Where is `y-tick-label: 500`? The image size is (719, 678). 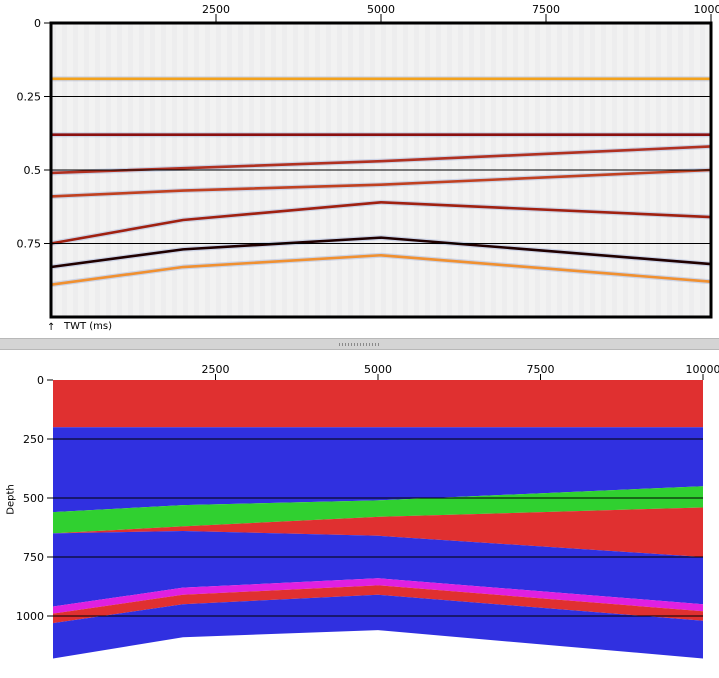 y-tick-label: 500 is located at coordinates (33, 498).